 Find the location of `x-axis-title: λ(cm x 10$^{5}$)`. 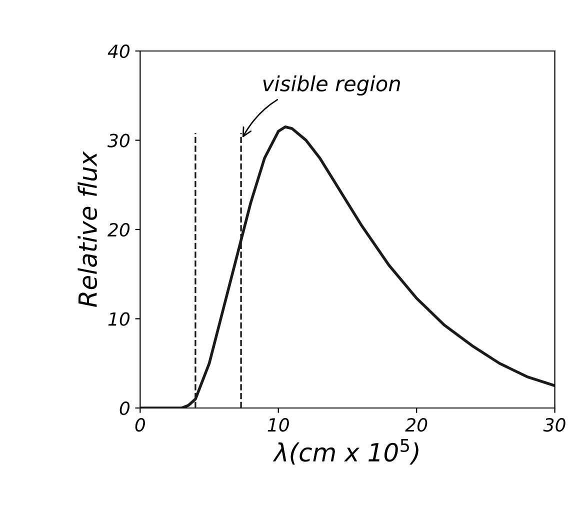

x-axis-title: λ(cm x 10$^{5}$) is located at coordinates (345, 452).